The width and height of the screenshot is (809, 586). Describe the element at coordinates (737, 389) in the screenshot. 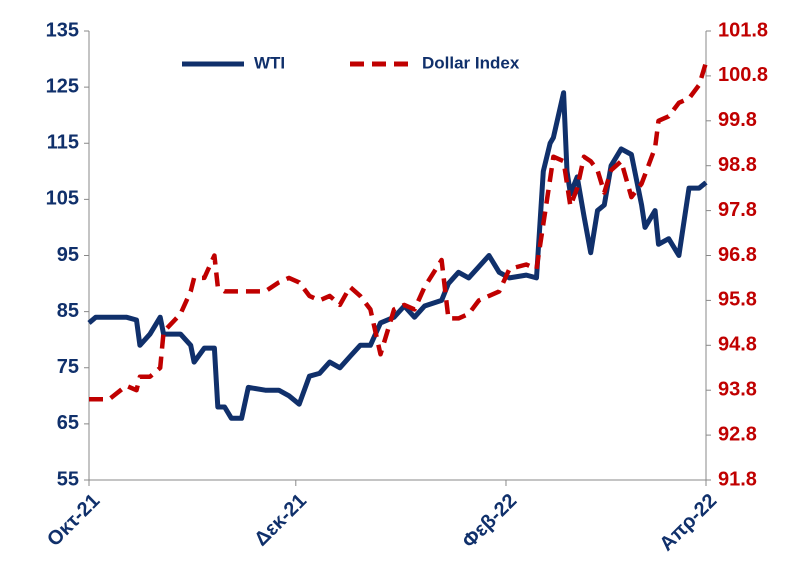

I see `y2-tick-label: 93.8` at that location.